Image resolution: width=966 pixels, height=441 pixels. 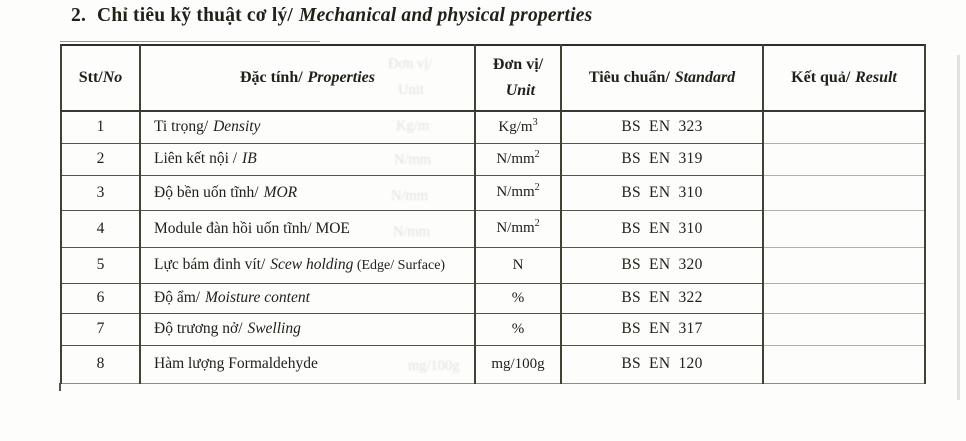 I want to click on row-number: 4, so click(x=100, y=228).